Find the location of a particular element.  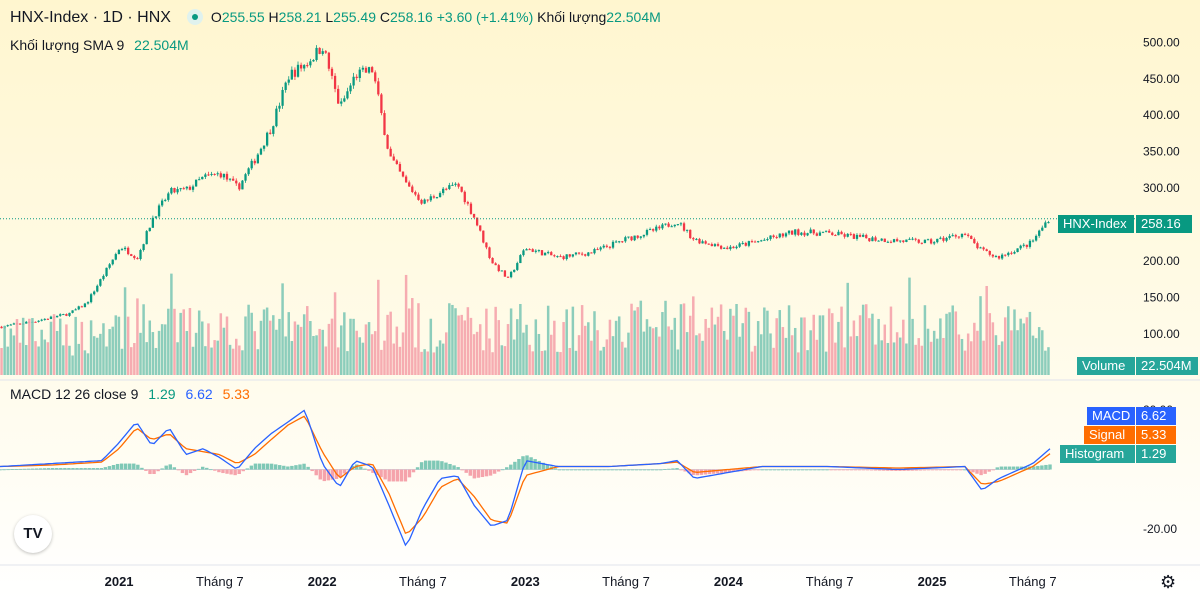

macd-legend: MACD 12 26 close 9 1.29 6.62 5.33 is located at coordinates (130, 394).